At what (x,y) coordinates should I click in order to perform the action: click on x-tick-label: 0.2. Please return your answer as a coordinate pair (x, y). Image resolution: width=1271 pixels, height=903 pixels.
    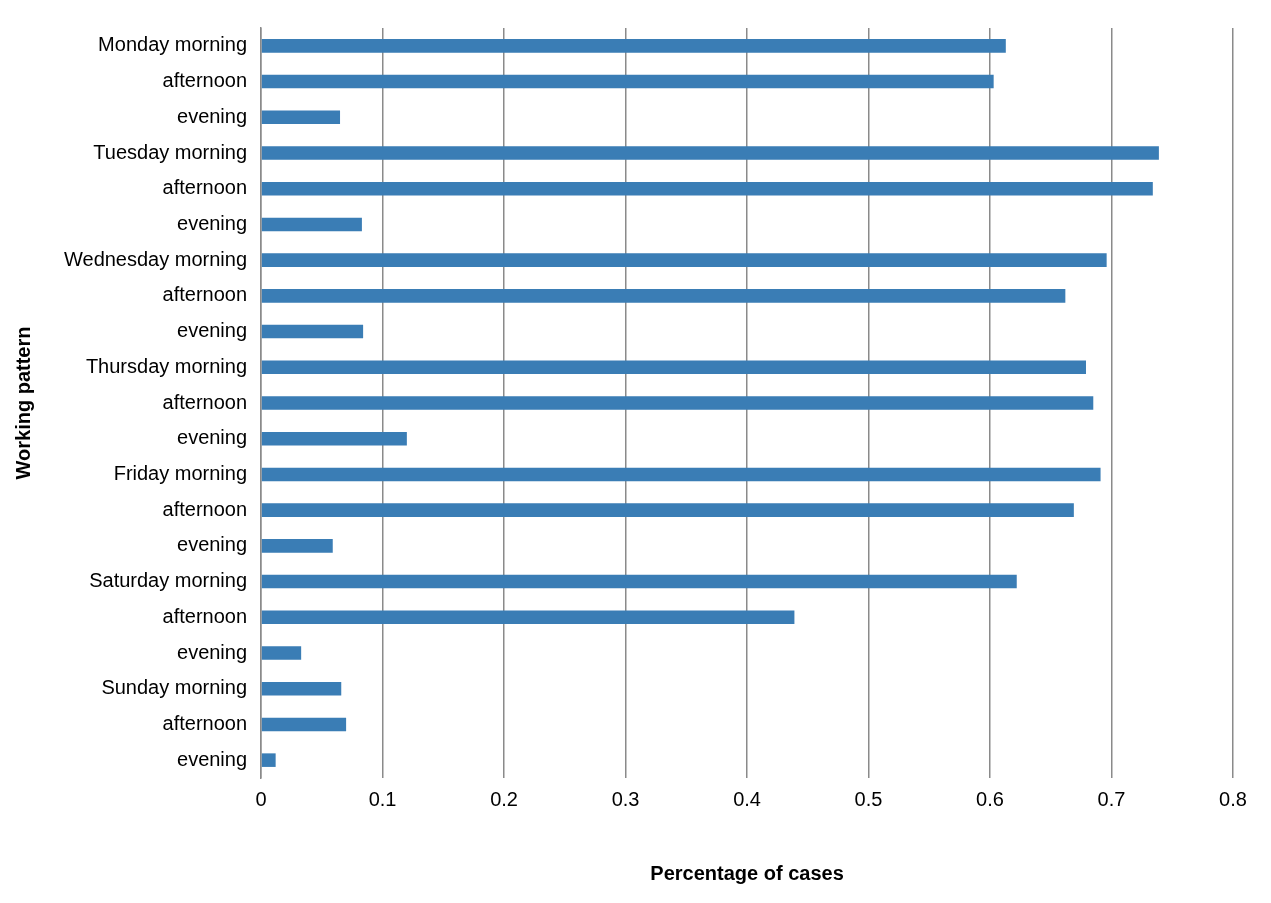
    Looking at the image, I should click on (504, 798).